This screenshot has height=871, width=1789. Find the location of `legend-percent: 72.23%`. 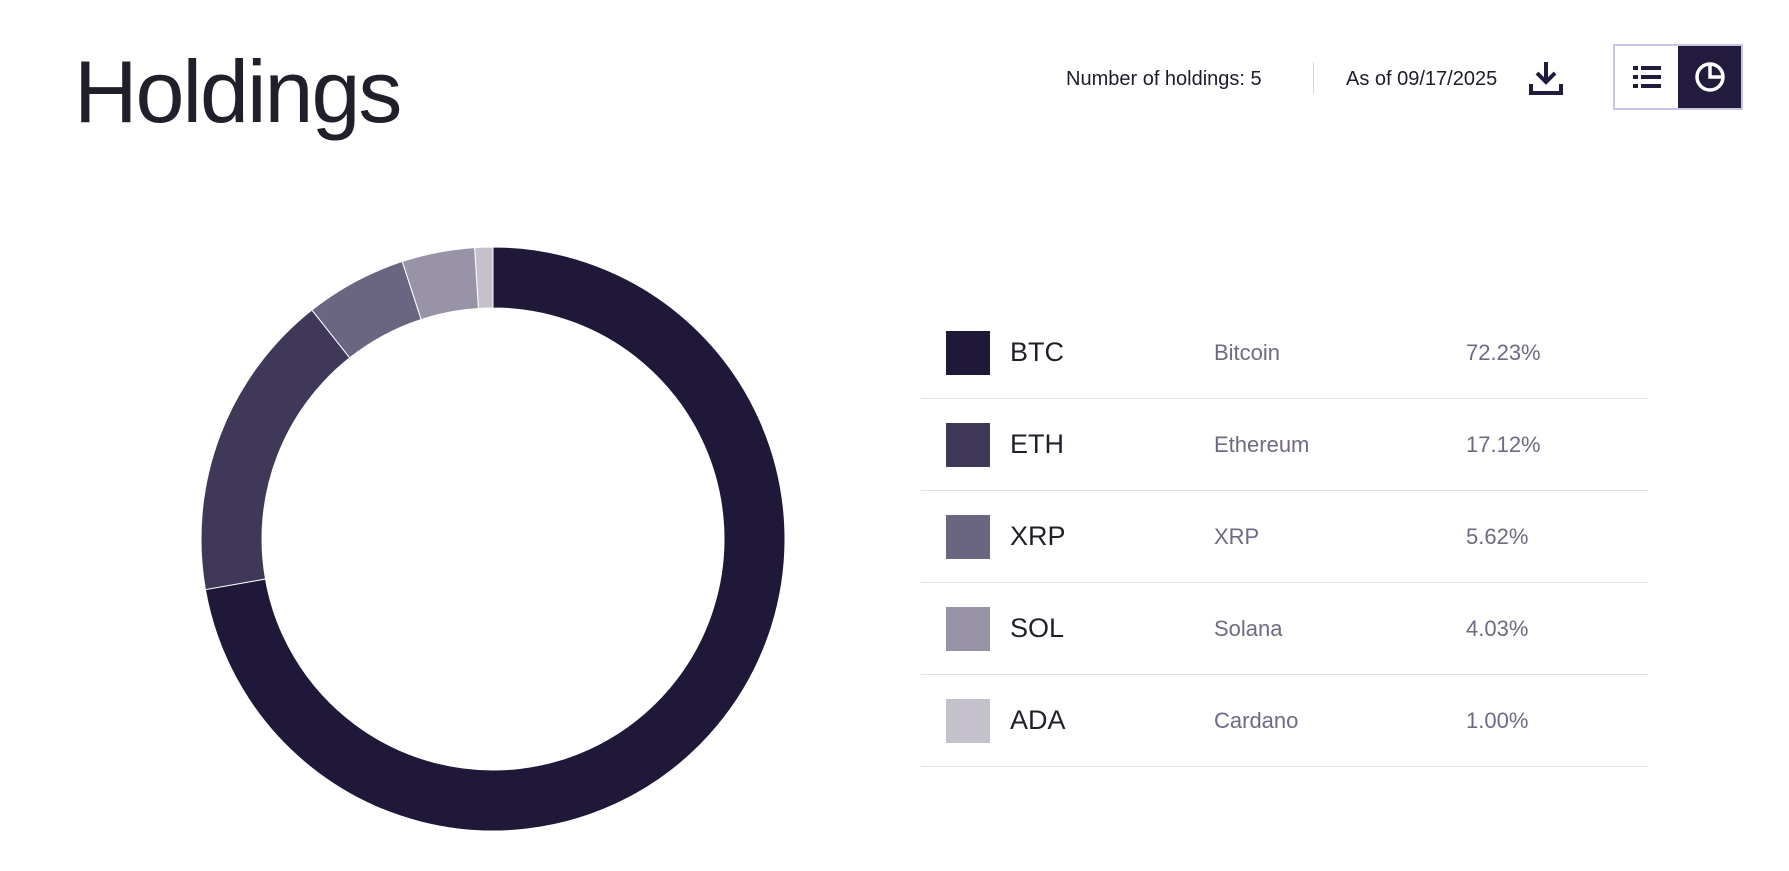

legend-percent: 72.23% is located at coordinates (1503, 352).